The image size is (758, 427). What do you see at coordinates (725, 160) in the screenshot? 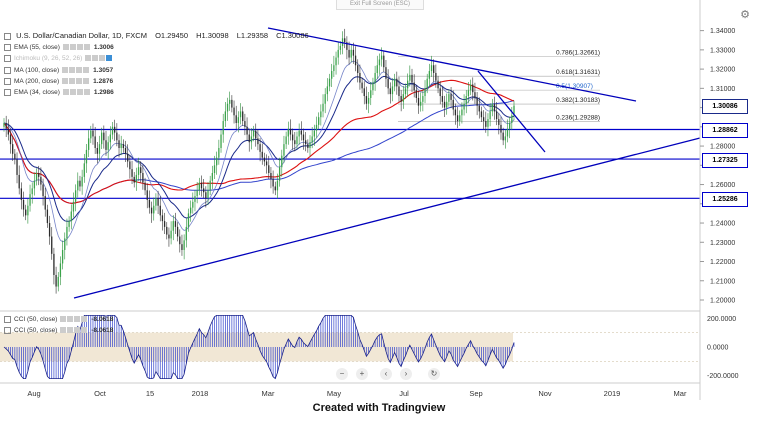
I see `price-level-label: 1.27325` at bounding box center [725, 160].